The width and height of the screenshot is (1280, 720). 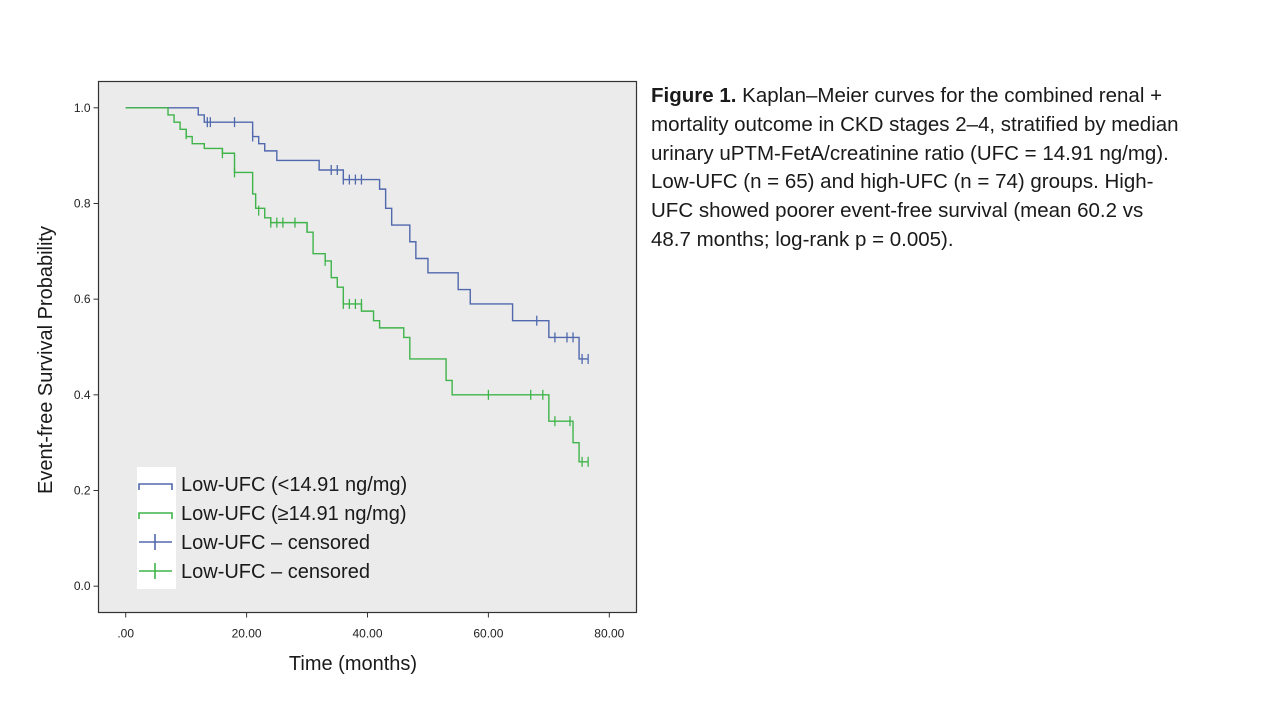 I want to click on x-tick-label: 40.00, so click(x=367, y=634).